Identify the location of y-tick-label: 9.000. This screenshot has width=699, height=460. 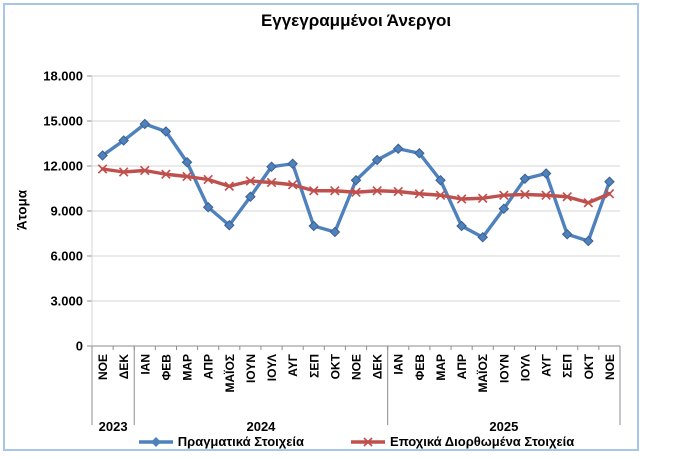
(66, 211).